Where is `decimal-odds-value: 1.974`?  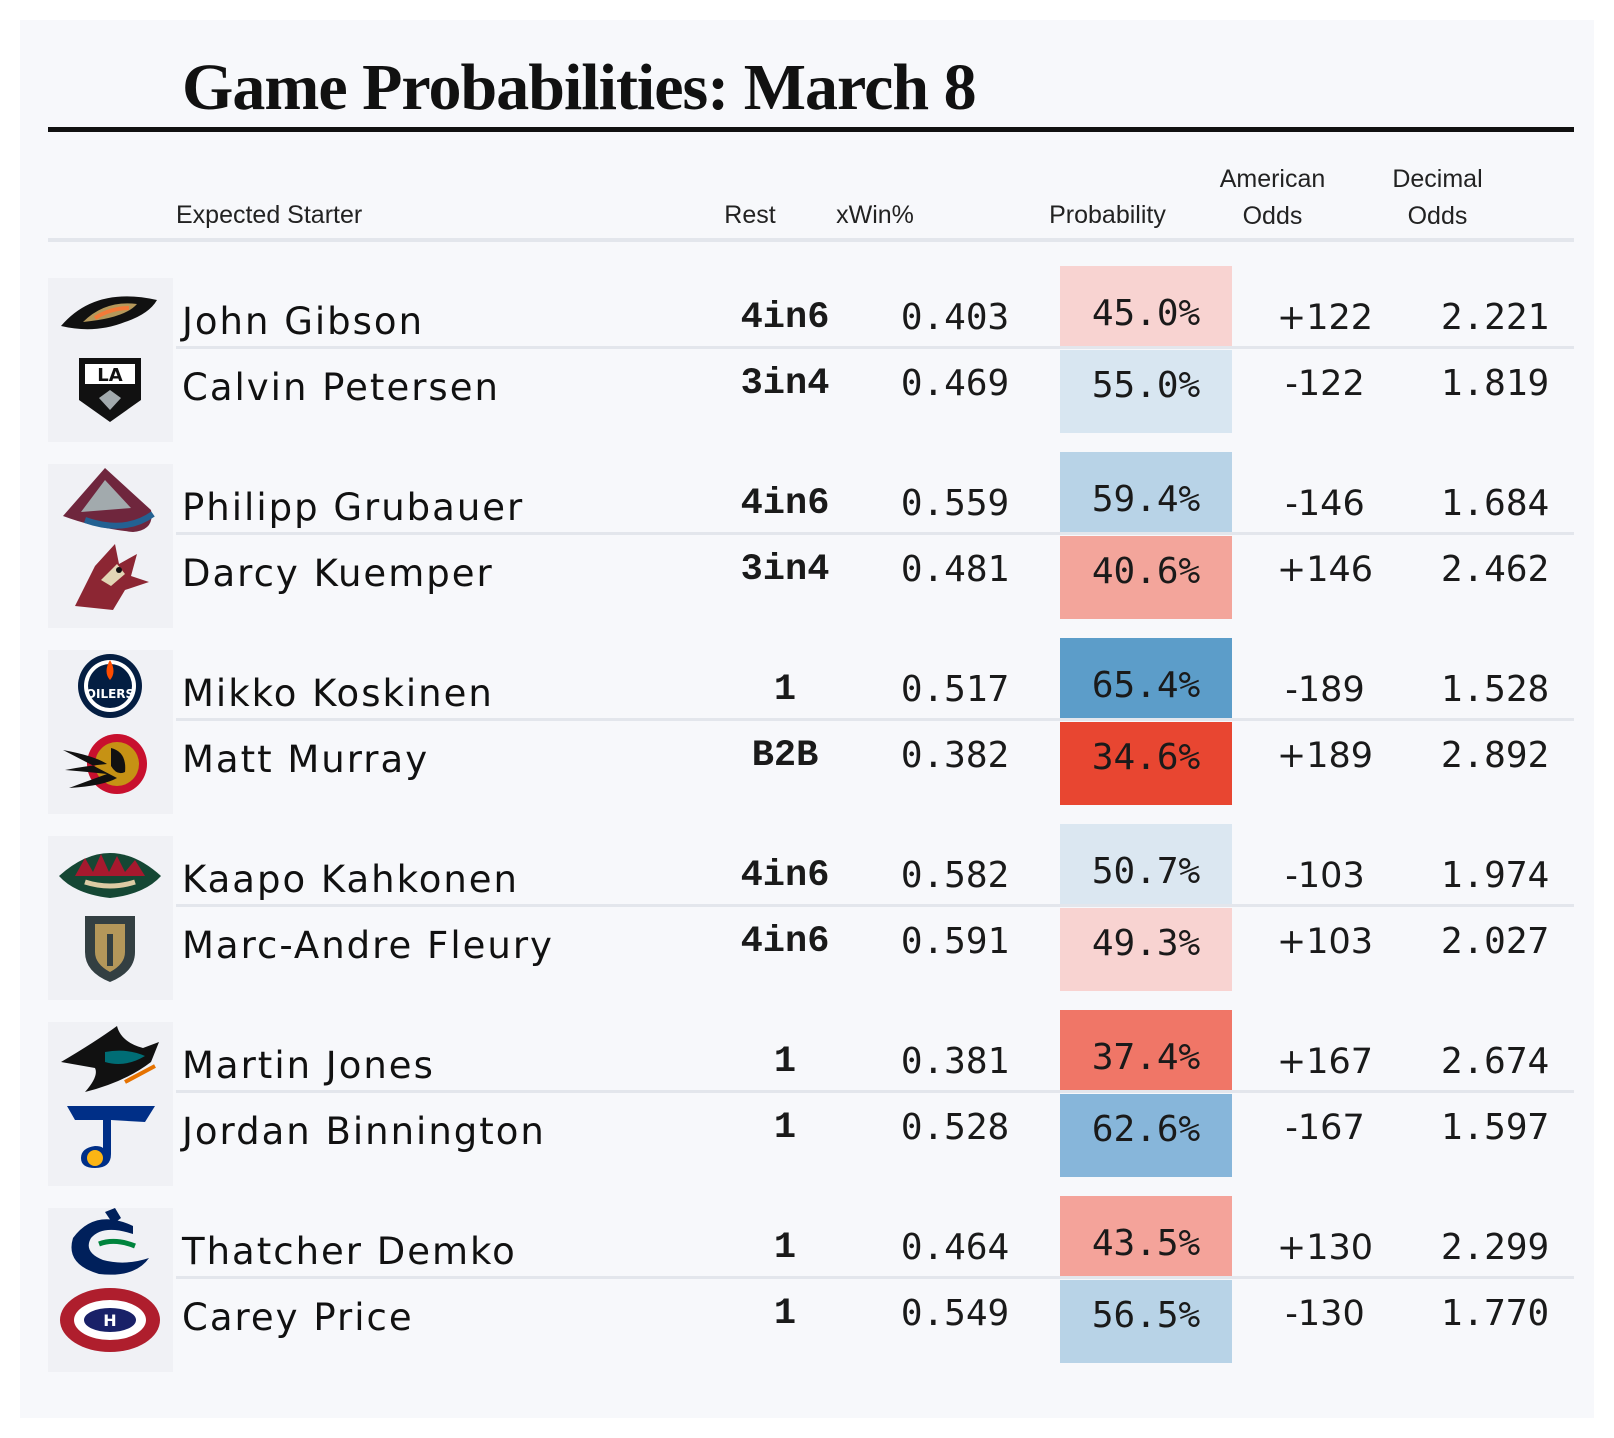 decimal-odds-value: 1.974 is located at coordinates (1495, 875).